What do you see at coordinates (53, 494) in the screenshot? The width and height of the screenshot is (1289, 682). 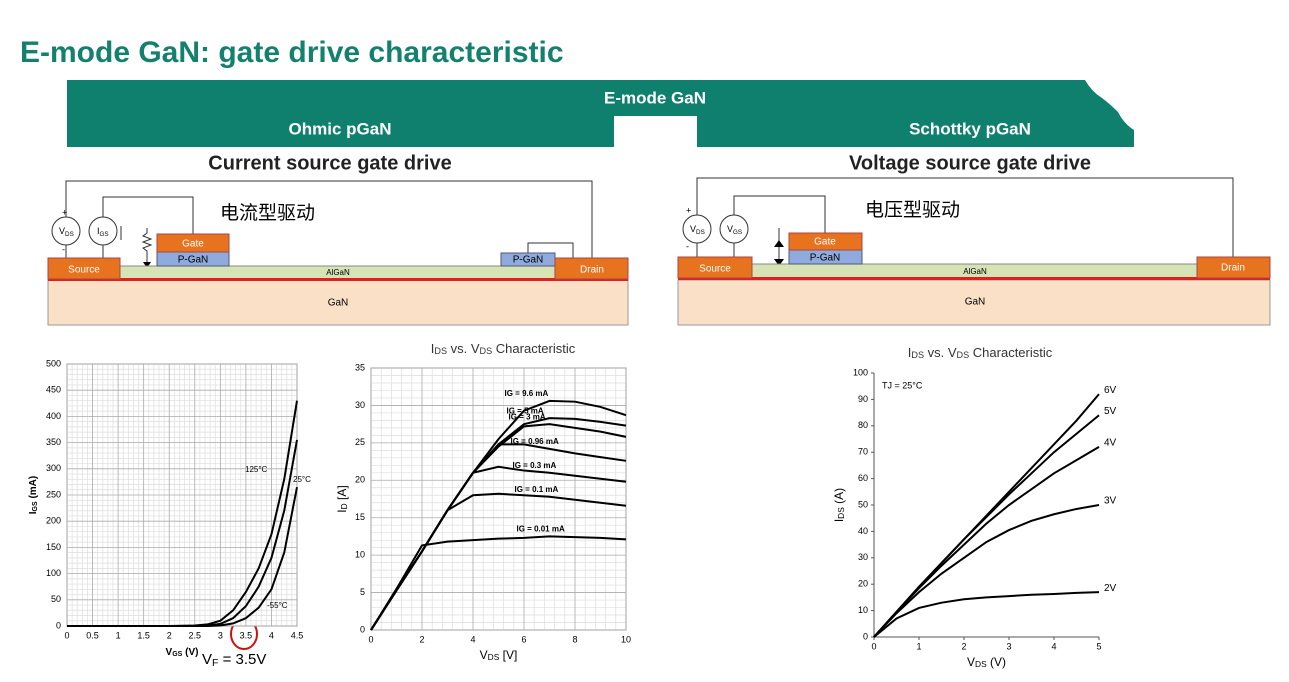 I see `y-tick-label: 250` at bounding box center [53, 494].